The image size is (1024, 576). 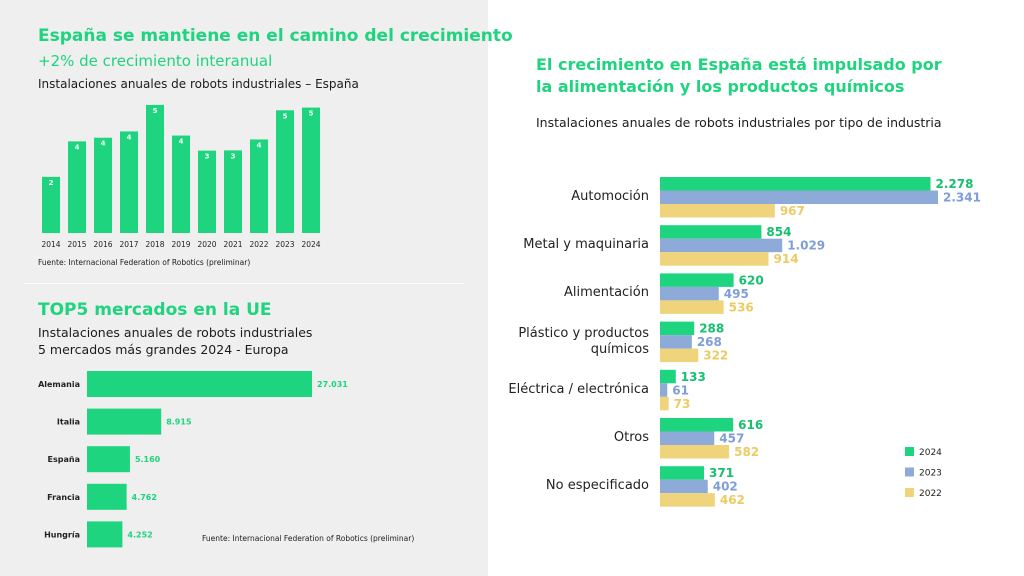 What do you see at coordinates (930, 474) in the screenshot?
I see `legend-label: 2023` at bounding box center [930, 474].